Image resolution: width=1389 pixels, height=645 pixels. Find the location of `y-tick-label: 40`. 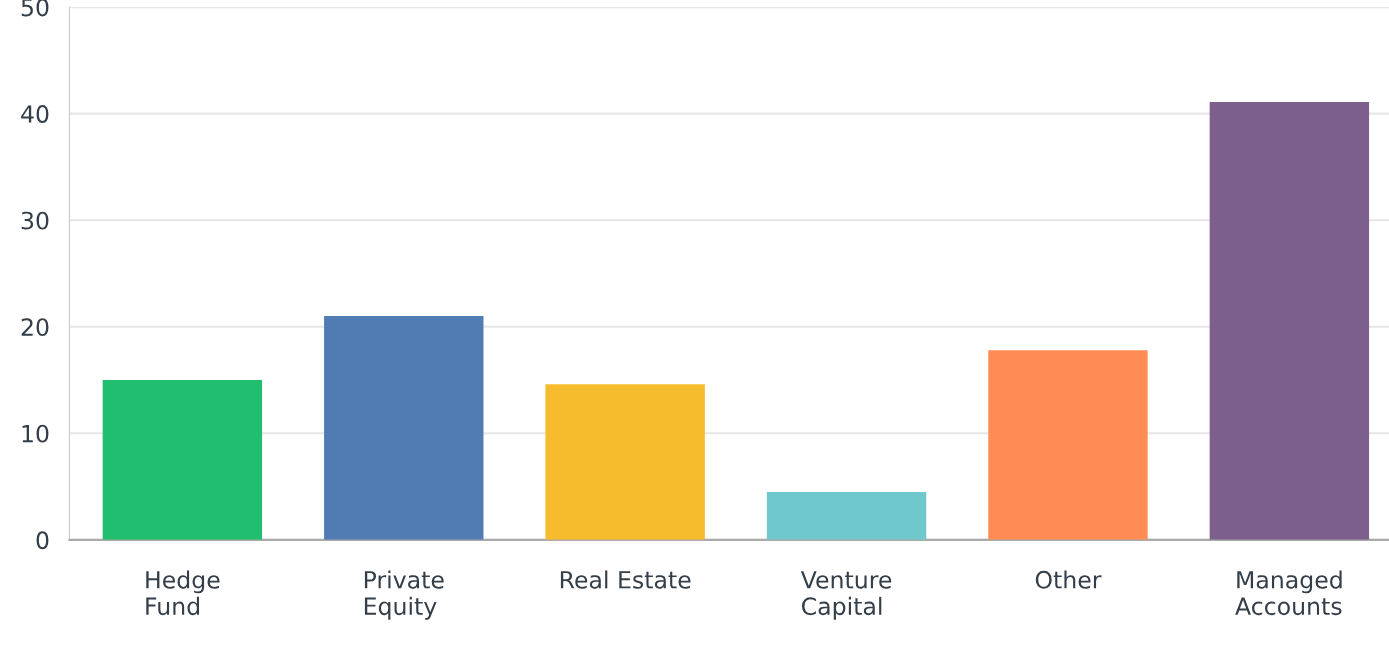

y-tick-label: 40 is located at coordinates (35, 114).